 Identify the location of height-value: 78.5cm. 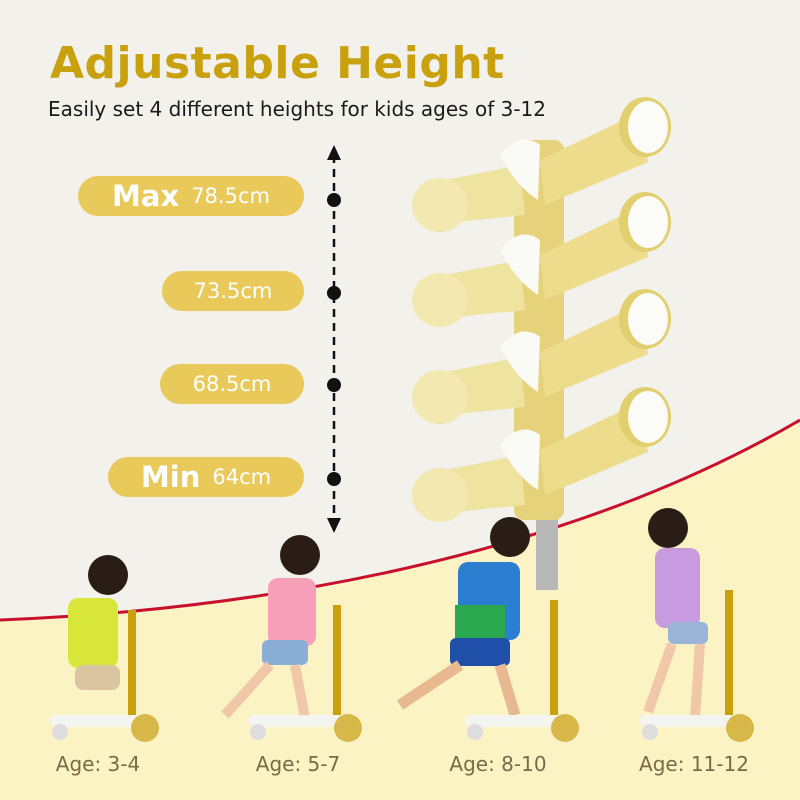
(230, 196).